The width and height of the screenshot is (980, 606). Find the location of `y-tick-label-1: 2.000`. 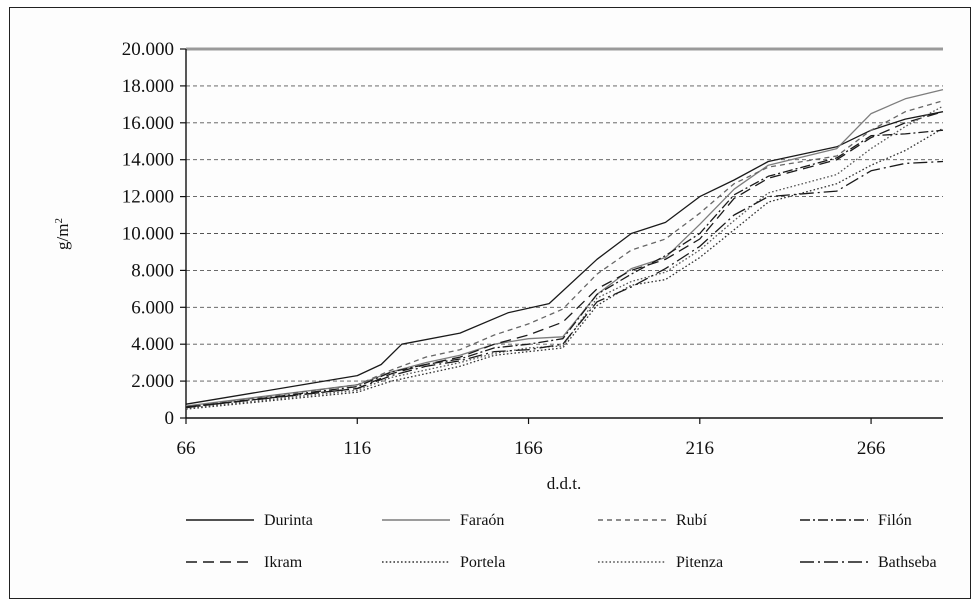

y-tick-label-1: 2.000 is located at coordinates (152, 381).